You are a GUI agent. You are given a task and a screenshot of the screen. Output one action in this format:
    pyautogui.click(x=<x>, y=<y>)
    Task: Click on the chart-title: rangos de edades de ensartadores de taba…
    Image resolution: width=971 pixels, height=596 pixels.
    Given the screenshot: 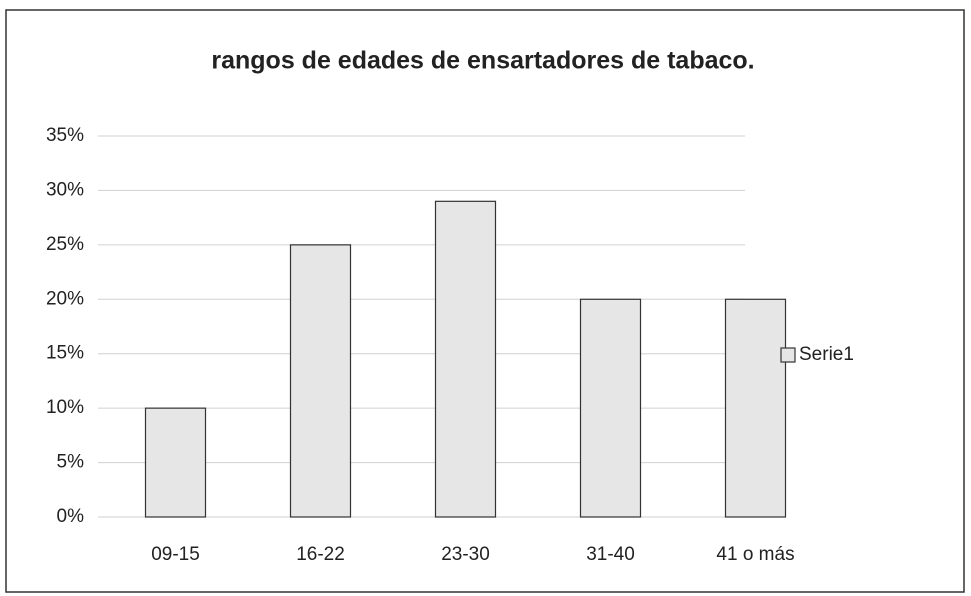 What is the action you would take?
    pyautogui.click(x=482, y=61)
    